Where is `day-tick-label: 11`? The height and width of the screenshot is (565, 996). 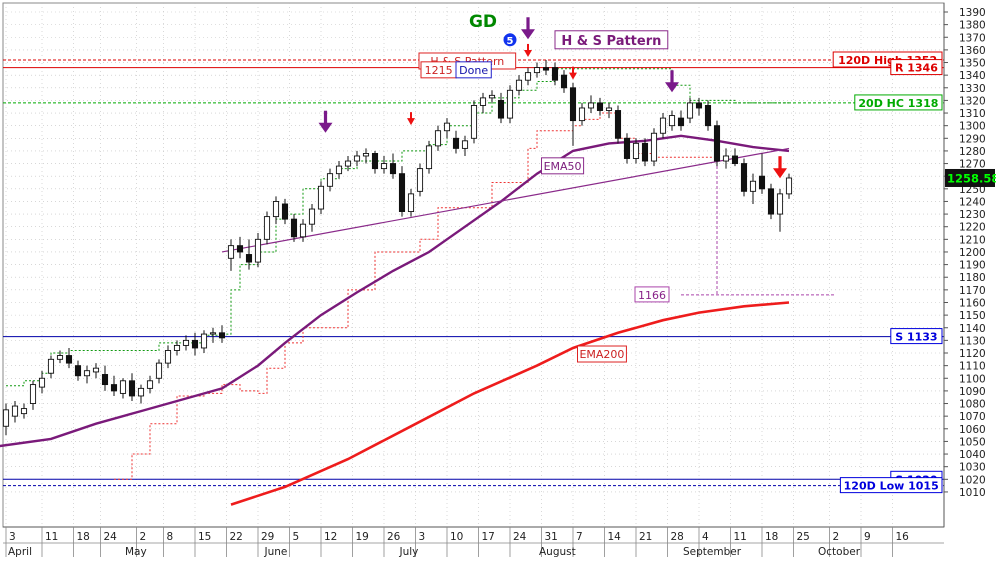 day-tick-label: 11 is located at coordinates (51, 537).